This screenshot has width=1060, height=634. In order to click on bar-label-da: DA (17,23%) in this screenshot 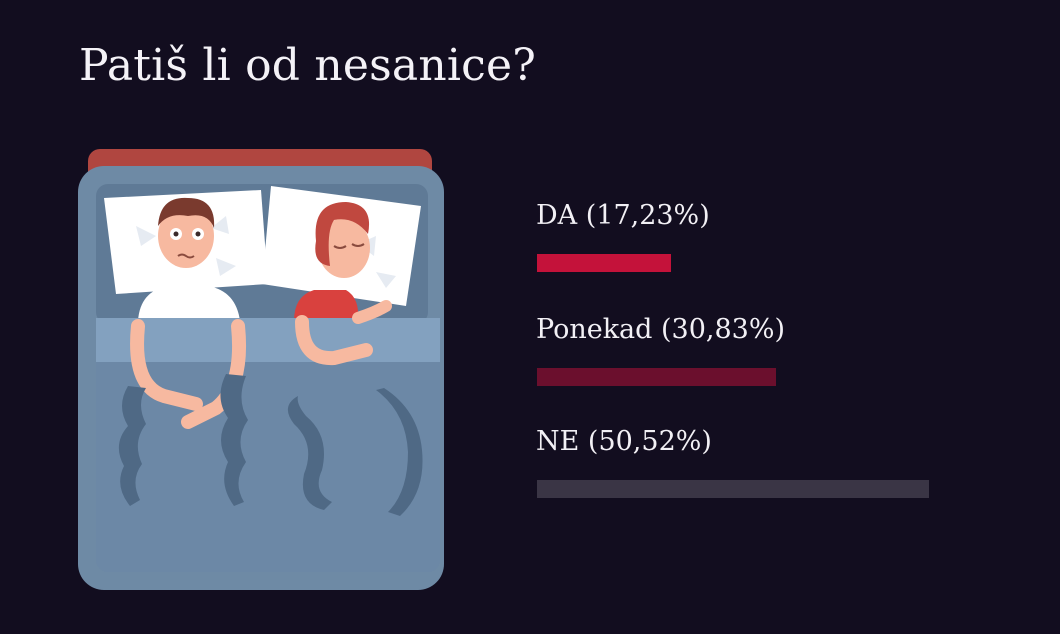, I will do `click(623, 215)`.